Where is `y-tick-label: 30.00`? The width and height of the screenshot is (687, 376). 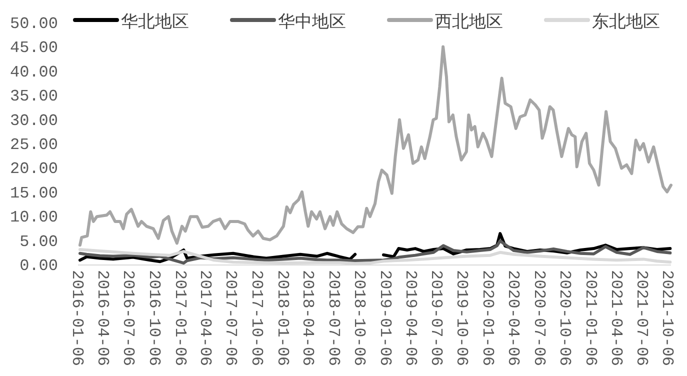
y-tick-label: 30.00 is located at coordinates (34, 121).